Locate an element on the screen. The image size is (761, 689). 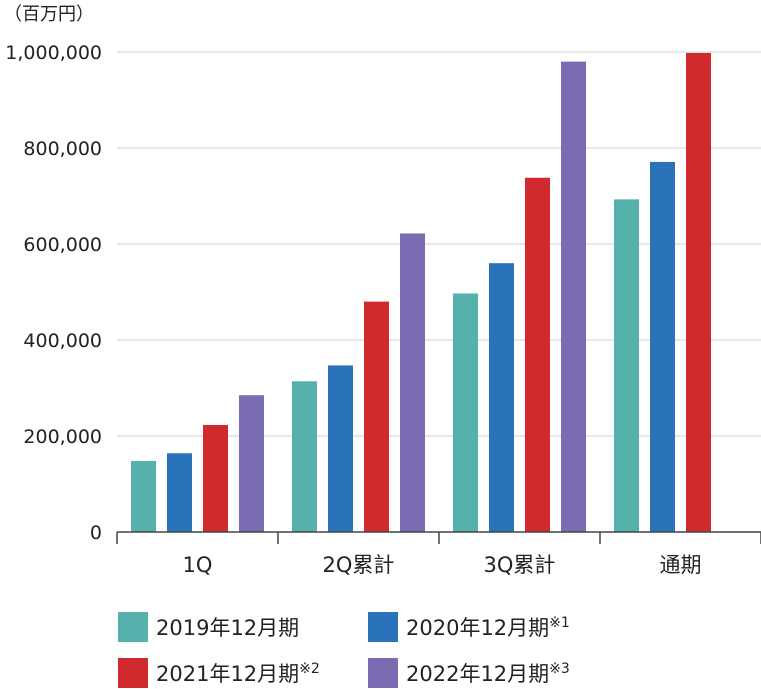
legend-note: ※3 is located at coordinates (559, 669).